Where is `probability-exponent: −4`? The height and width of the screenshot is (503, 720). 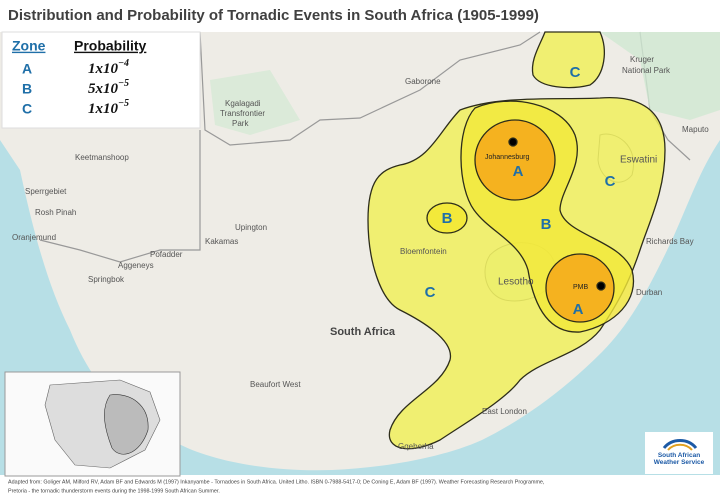 probability-exponent: −4 is located at coordinates (123, 63).